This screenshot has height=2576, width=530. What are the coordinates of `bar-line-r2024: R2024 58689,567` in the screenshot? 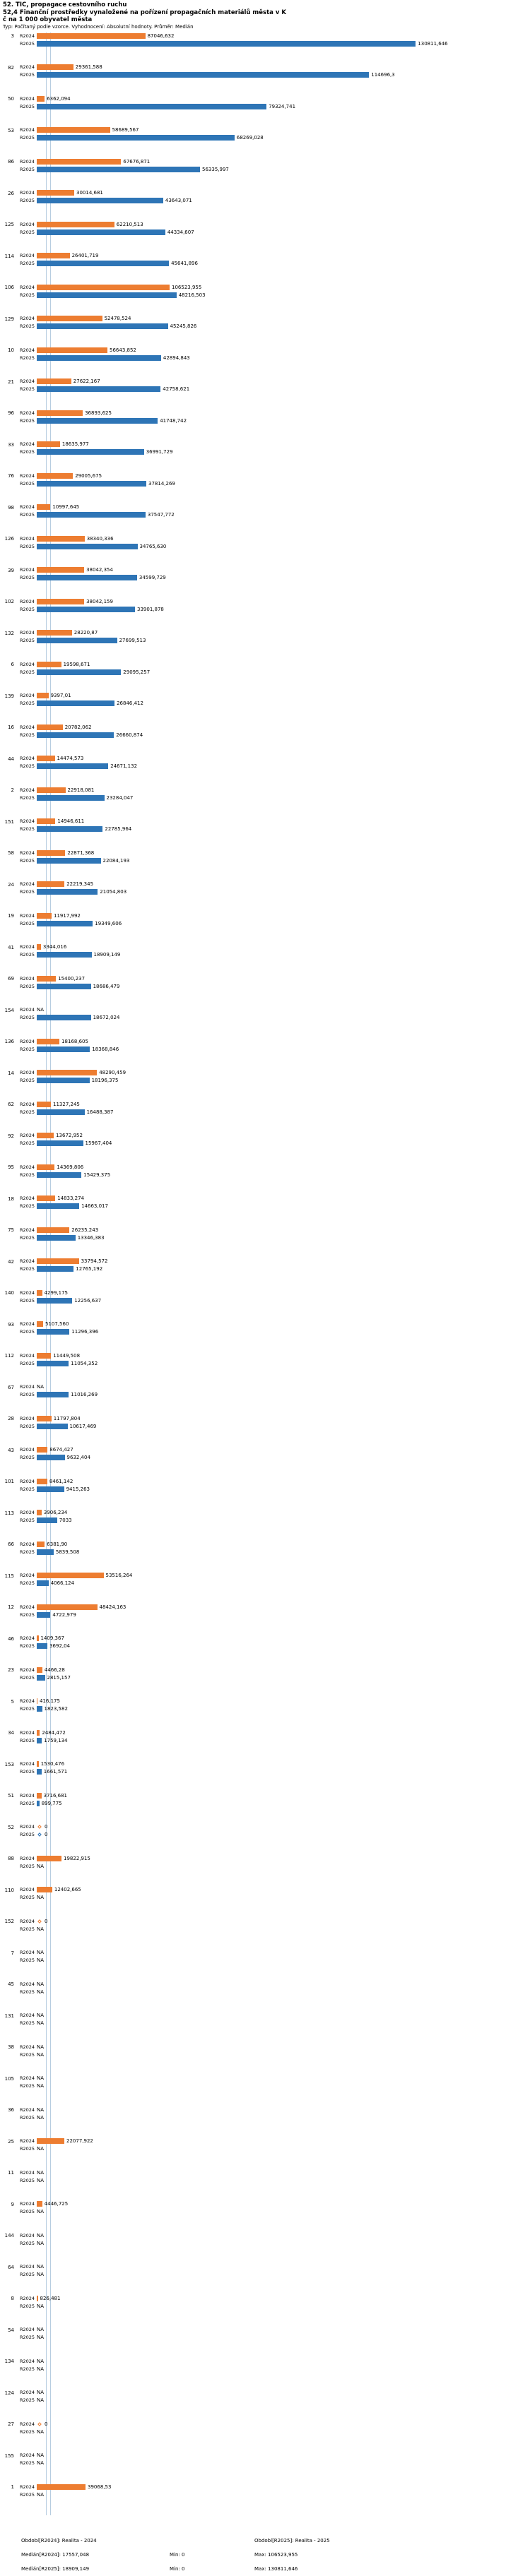 It's located at (275, 130).